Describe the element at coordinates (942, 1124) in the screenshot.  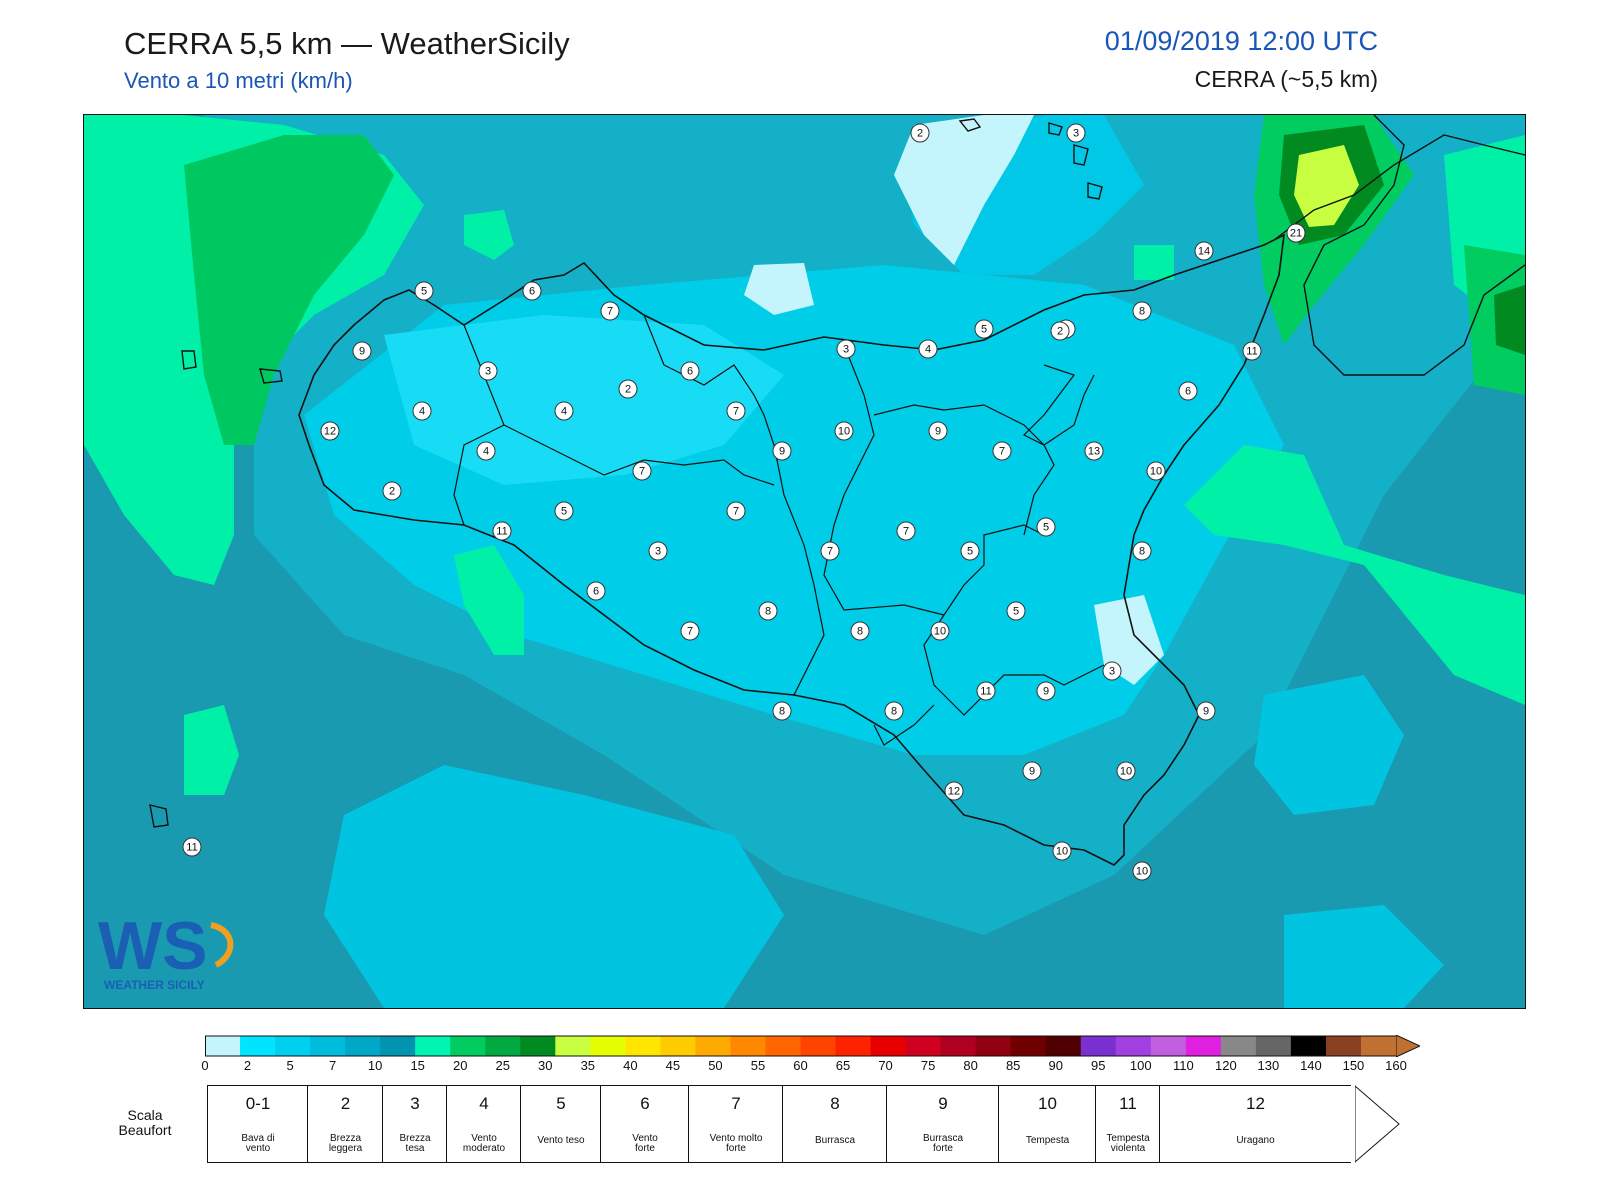
I see `beaufort-level: 9 Burrasca forte` at that location.